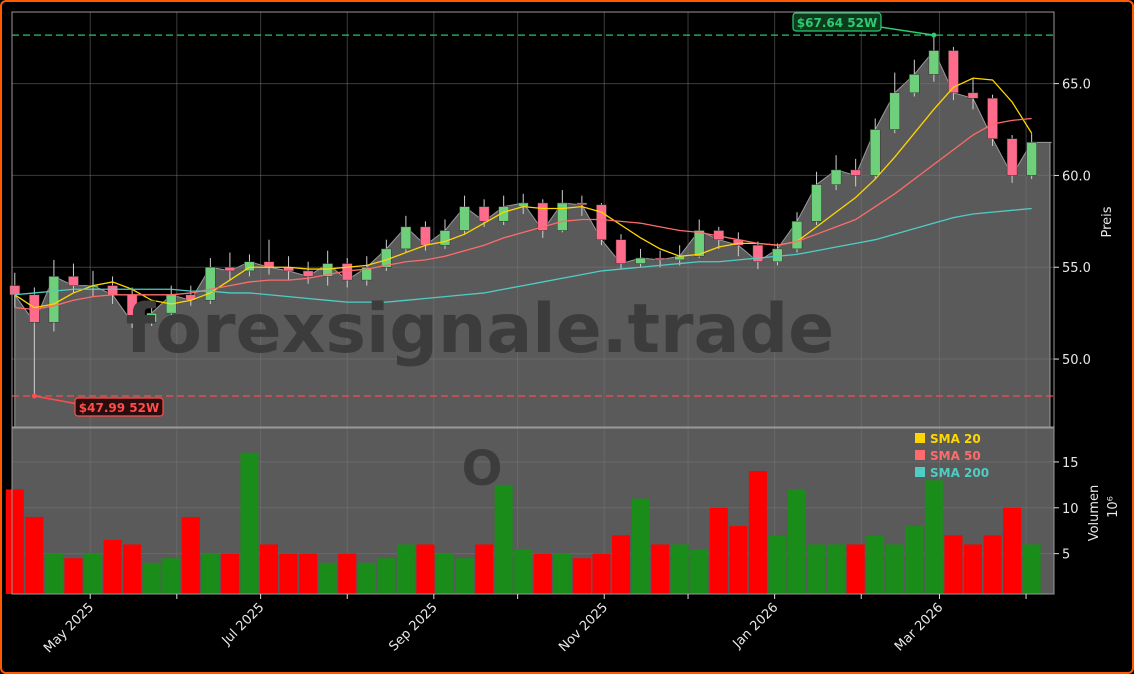 The width and height of the screenshot is (1134, 674). I want to click on volume-tick-label: 15, so click(1070, 463).